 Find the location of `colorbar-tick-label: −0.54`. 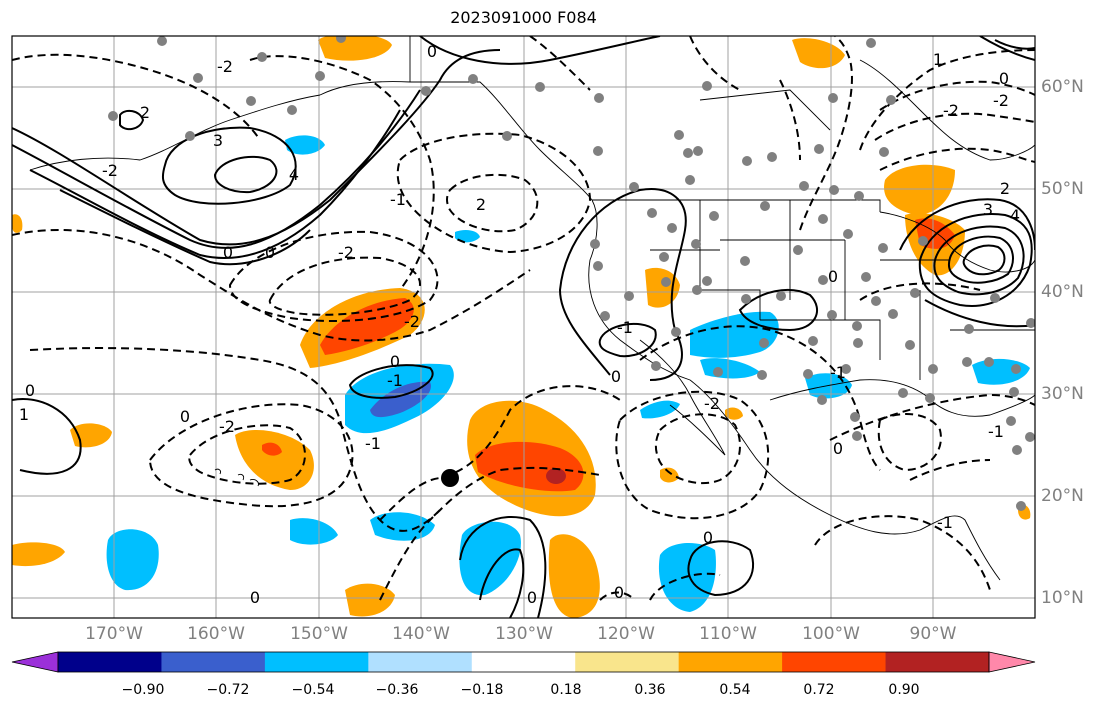

colorbar-tick-label: −0.54 is located at coordinates (313, 690).